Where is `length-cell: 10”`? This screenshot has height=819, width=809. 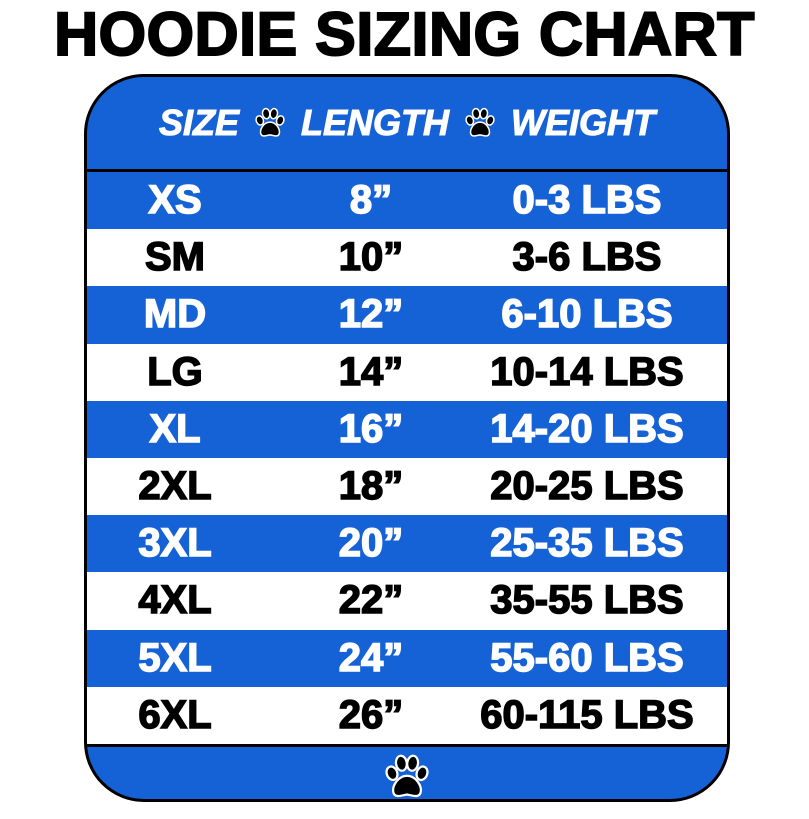
length-cell: 10” is located at coordinates (371, 258).